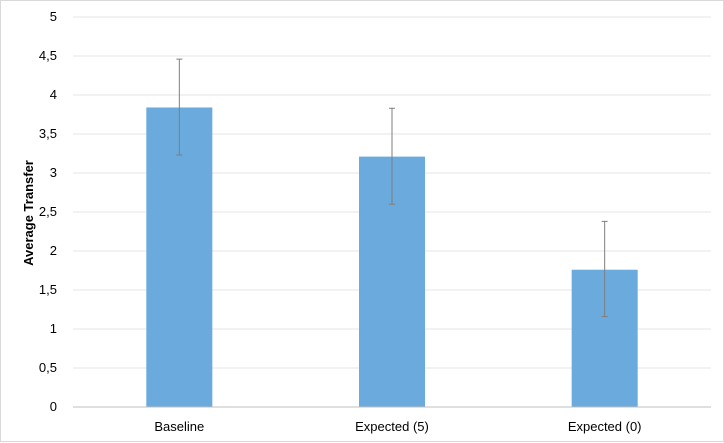 This screenshot has width=724, height=443. I want to click on y-tick-label: 2, so click(53, 250).